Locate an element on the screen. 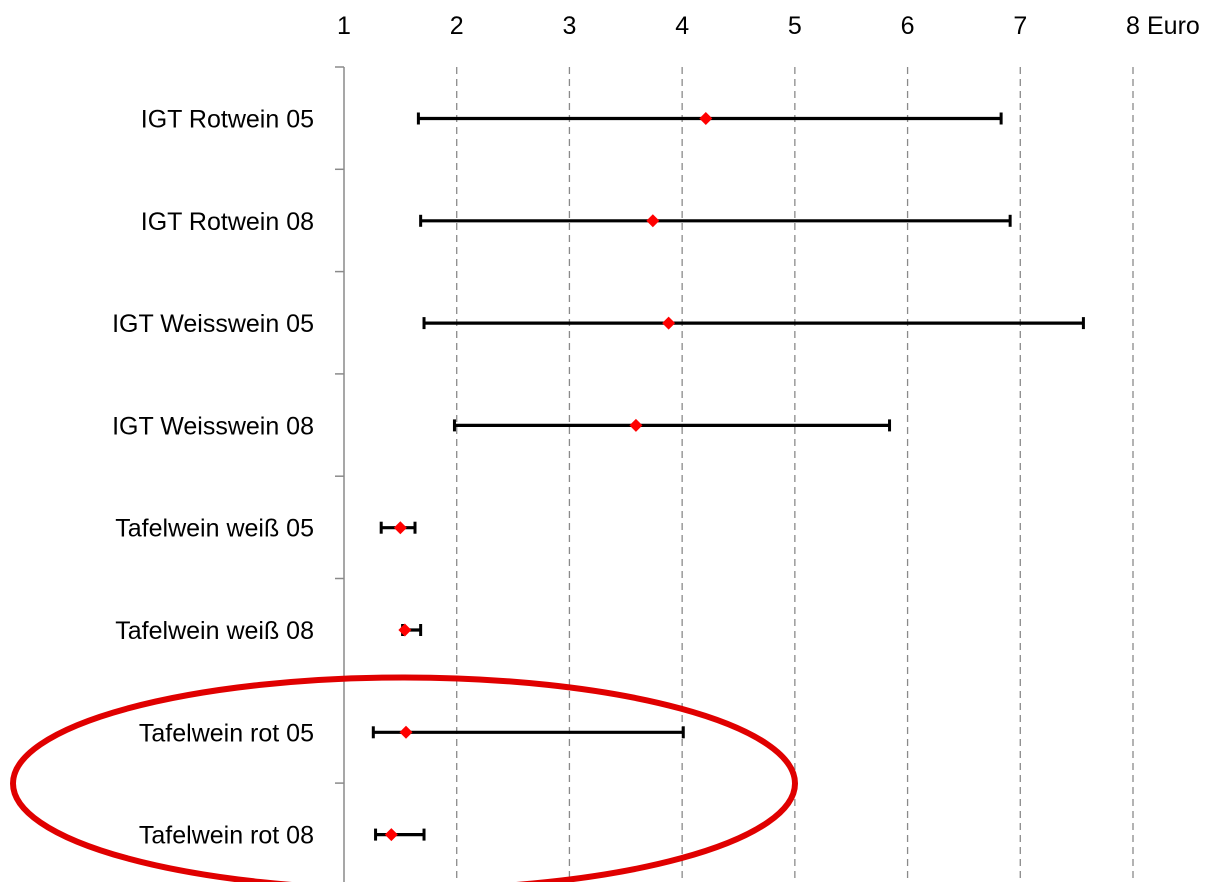  x-tick-label: 6 is located at coordinates (908, 26).